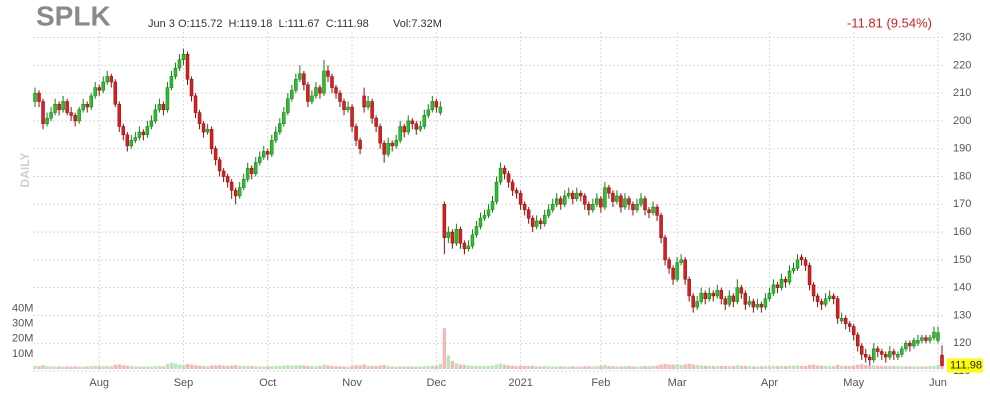 This screenshot has height=400, width=990. What do you see at coordinates (962, 204) in the screenshot?
I see `y-tick-label: 170` at bounding box center [962, 204].